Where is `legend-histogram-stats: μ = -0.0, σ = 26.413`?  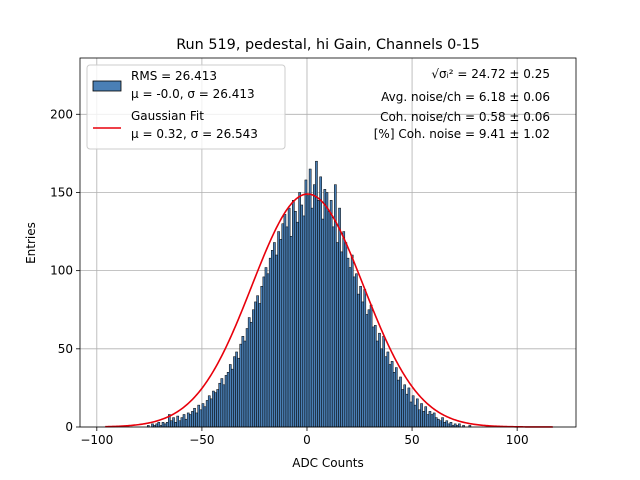
legend-histogram-stats: μ = -0.0, σ = 26.413 is located at coordinates (193, 94).